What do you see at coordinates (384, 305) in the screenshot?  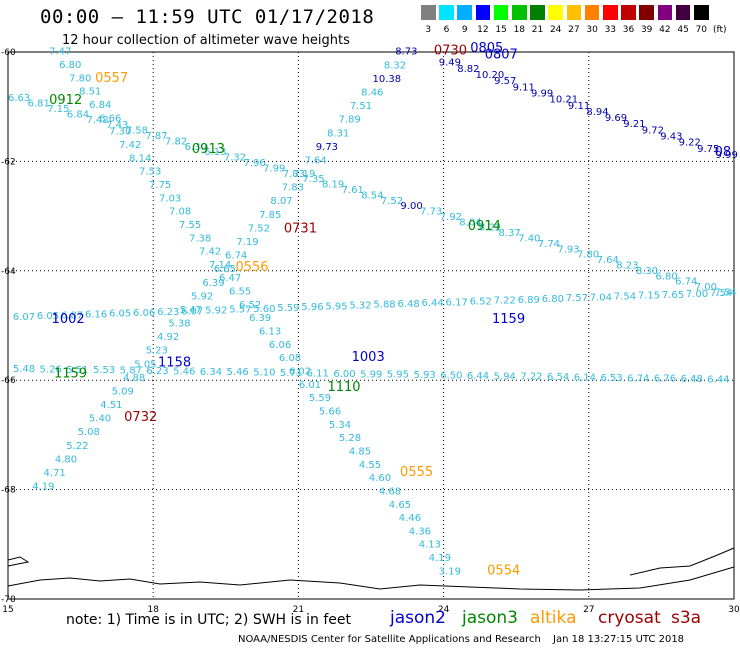 I see `swh-value: 5.88` at bounding box center [384, 305].